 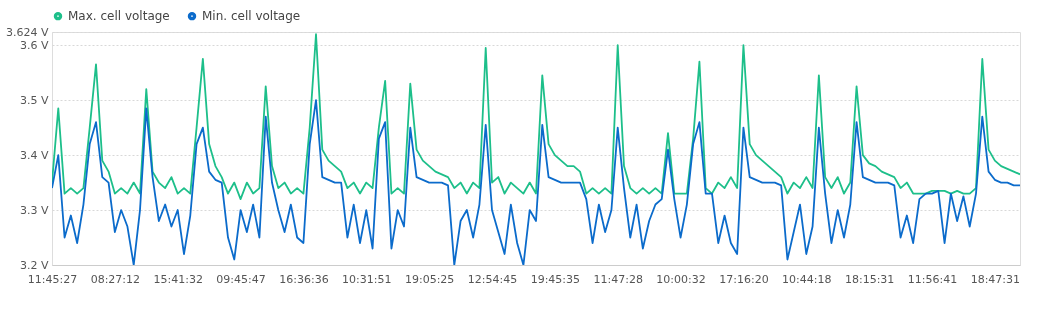 What do you see at coordinates (555, 279) in the screenshot?
I see `x-tick-label: 19:45:35` at bounding box center [555, 279].